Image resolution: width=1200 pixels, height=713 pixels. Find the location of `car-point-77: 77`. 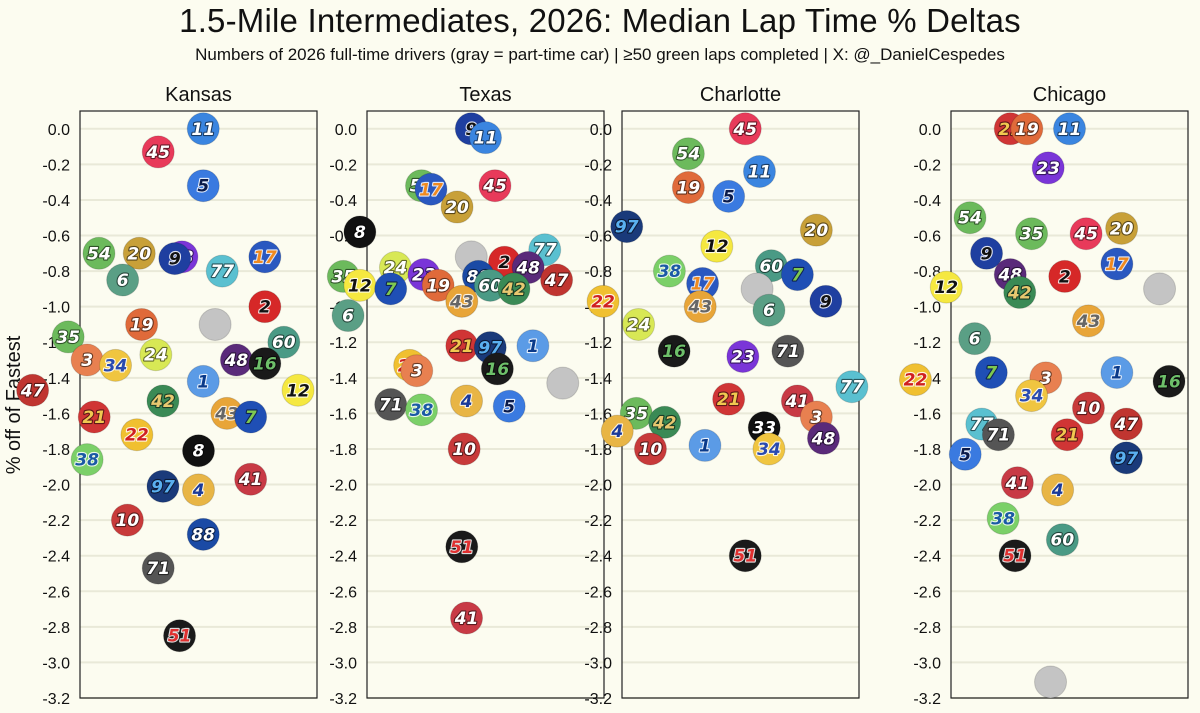

car-point-77: 77 is located at coordinates (852, 387).